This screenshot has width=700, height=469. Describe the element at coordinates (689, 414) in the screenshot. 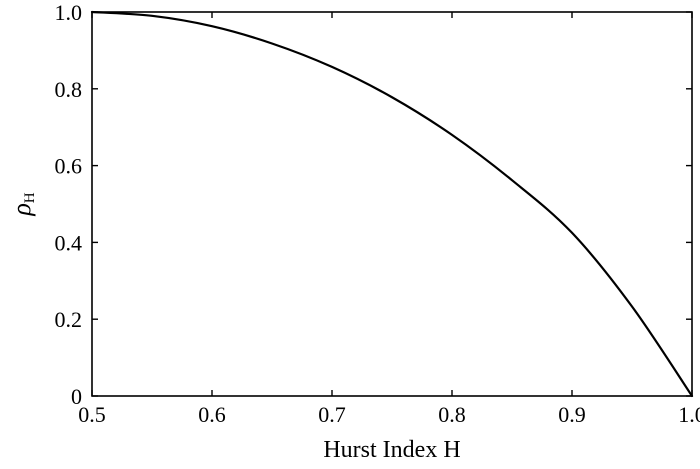

I see `x-tick-label: 1.0` at that location.